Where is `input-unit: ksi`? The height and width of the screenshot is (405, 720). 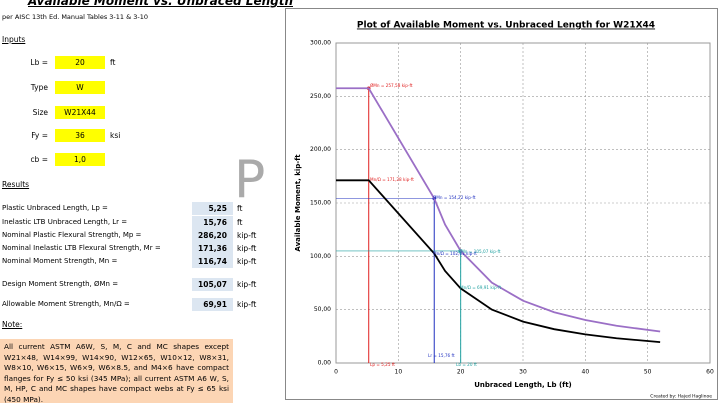
input-unit: ksi is located at coordinates (115, 135).